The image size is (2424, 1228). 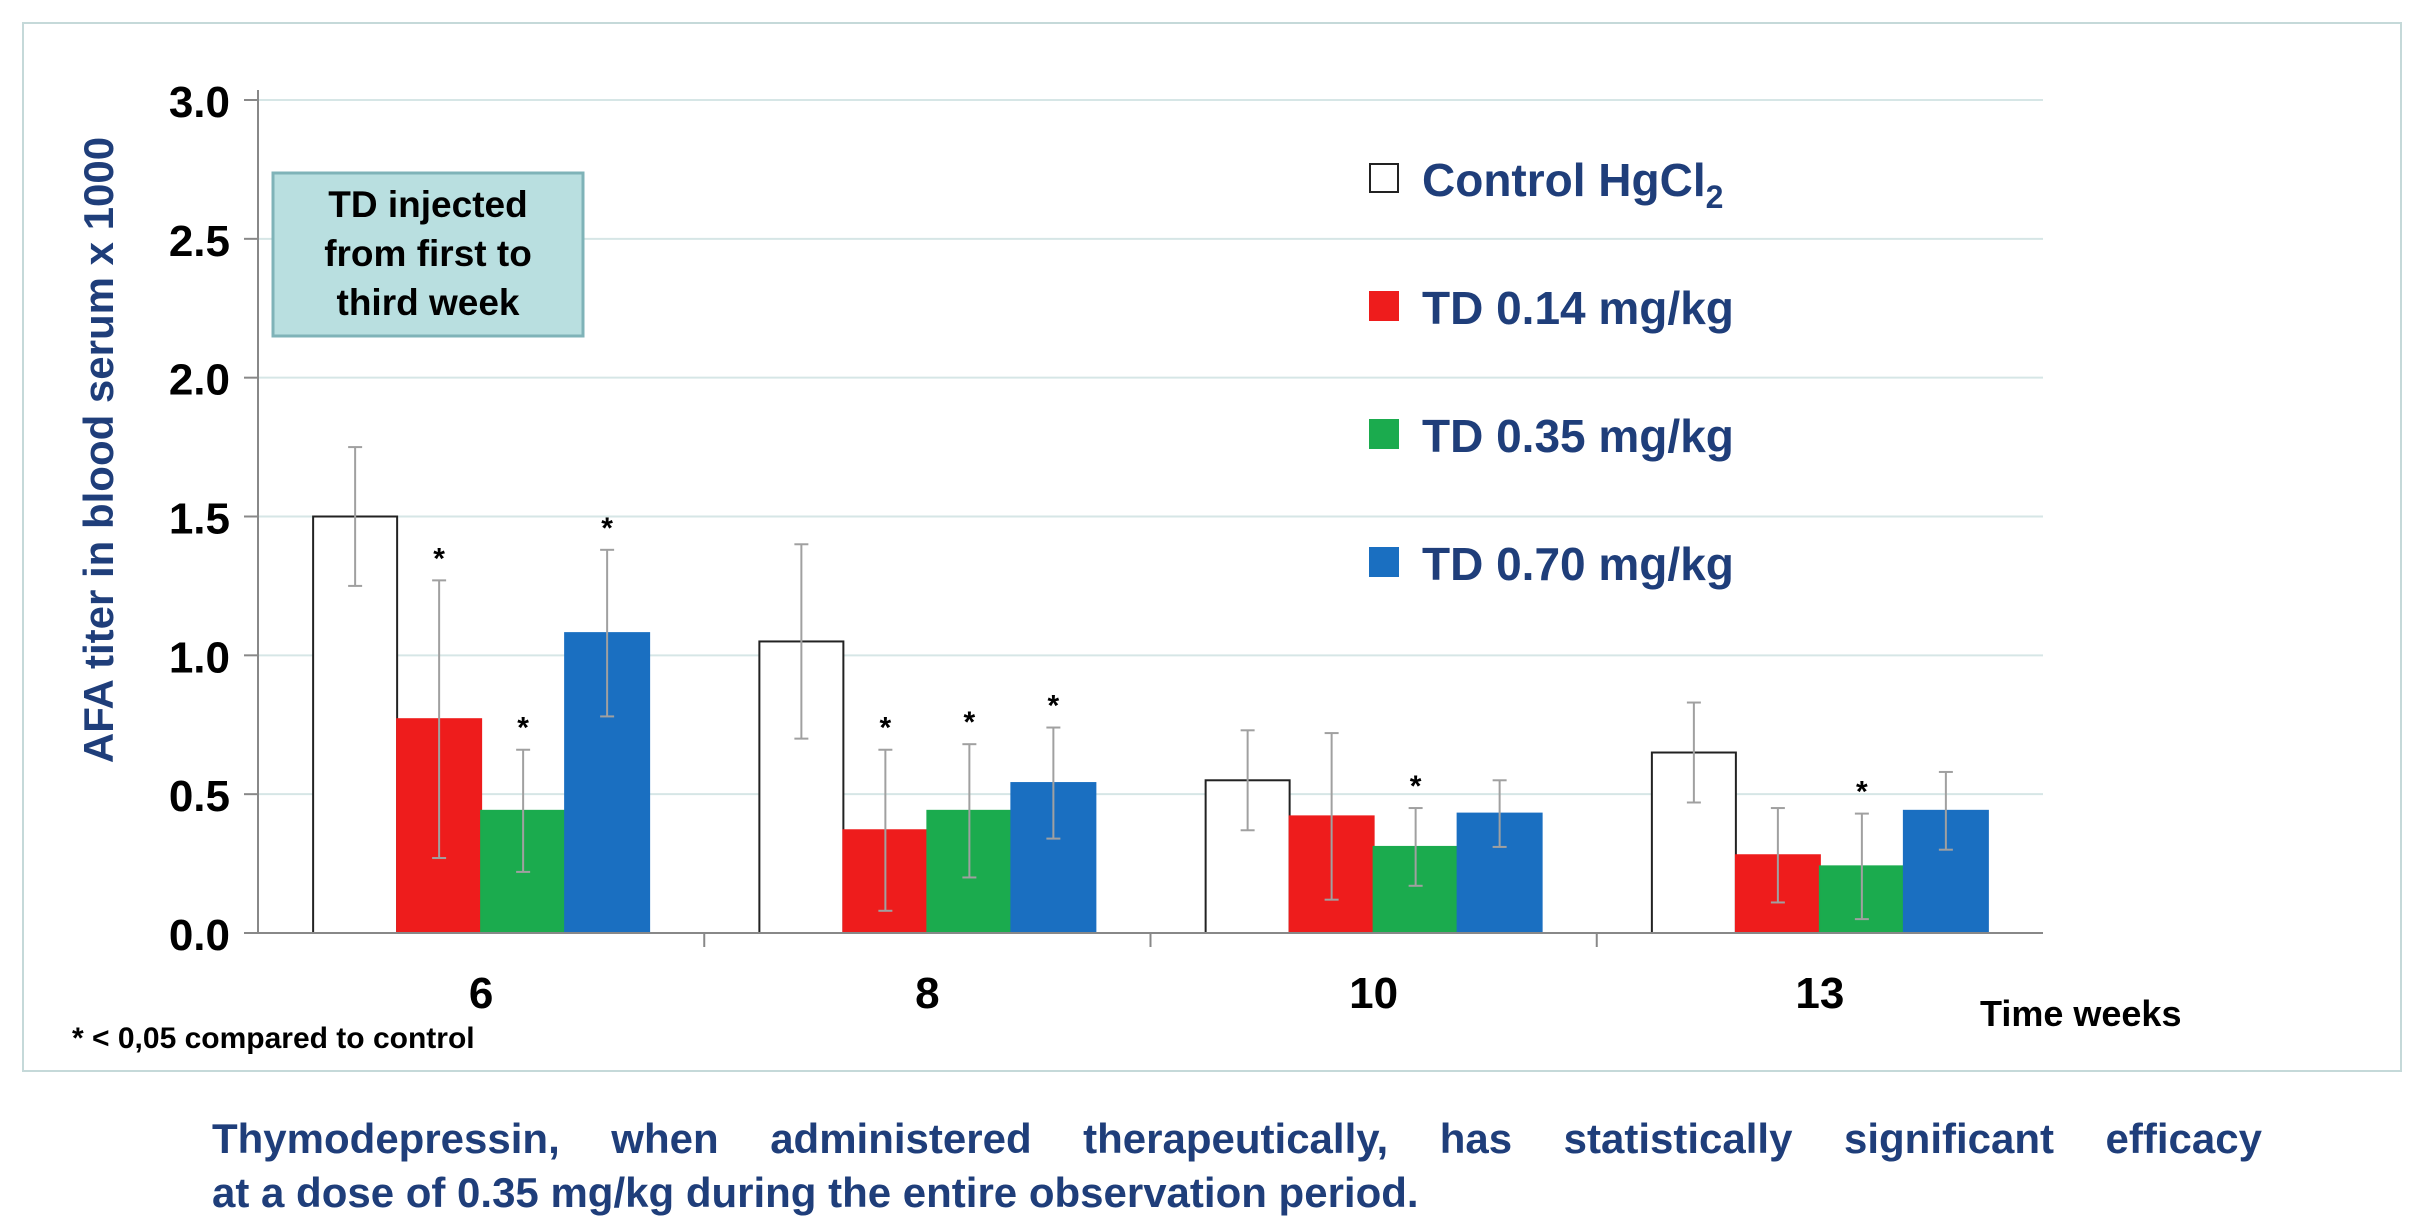 I want to click on x-axis-label: Time weeks, so click(x=2080, y=1013).